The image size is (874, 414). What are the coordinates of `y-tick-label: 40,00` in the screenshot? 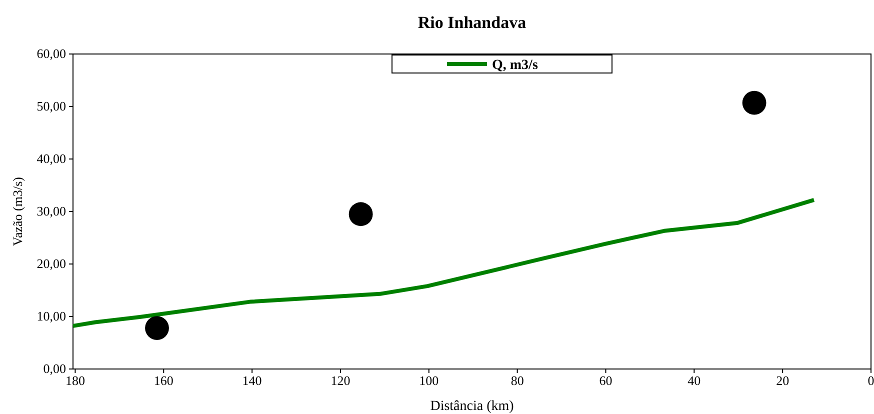 It's located at (51, 158).